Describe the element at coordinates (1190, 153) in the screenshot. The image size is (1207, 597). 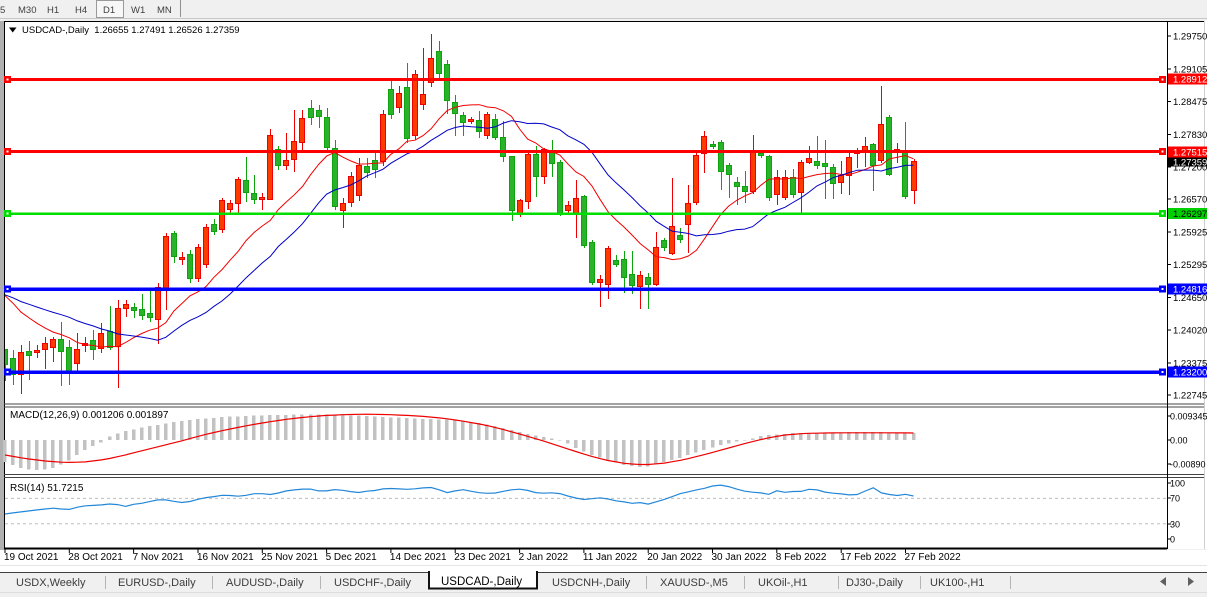
I see `svg-text: 1.27515` at that location.